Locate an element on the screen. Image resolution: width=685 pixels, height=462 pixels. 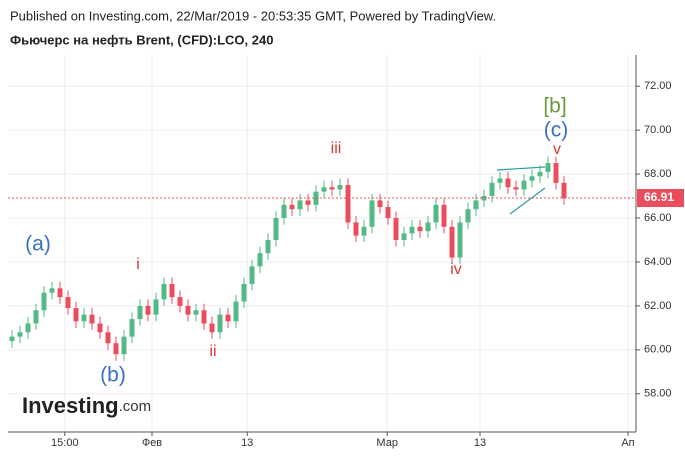
wave-label: (c) is located at coordinates (556, 130).